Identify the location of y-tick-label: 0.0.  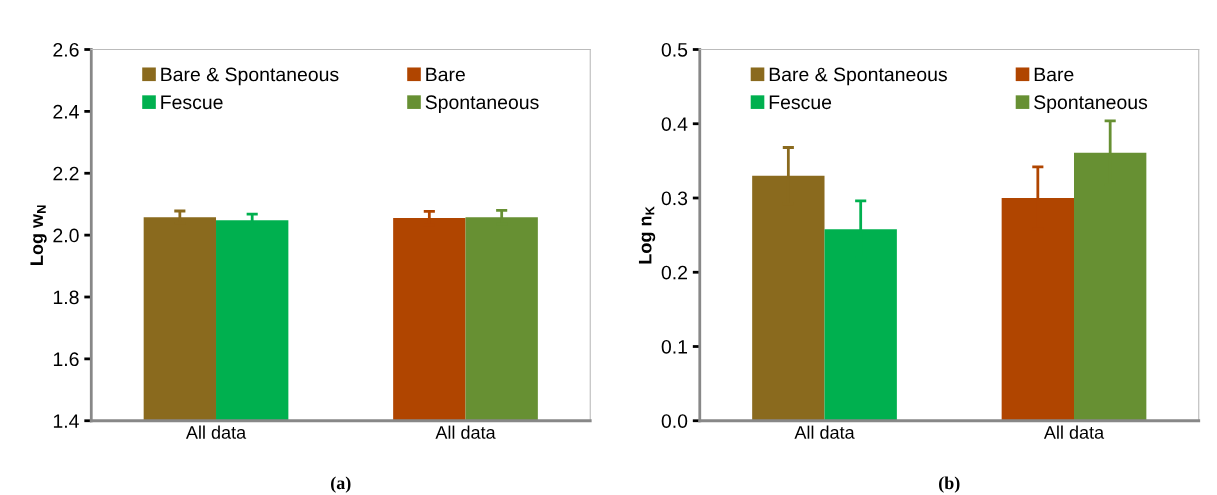
(674, 421).